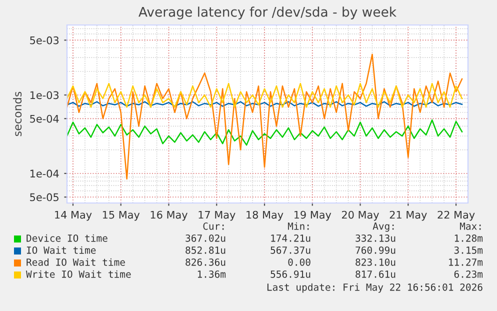  I want to click on text: 11.27m, so click(466, 262).